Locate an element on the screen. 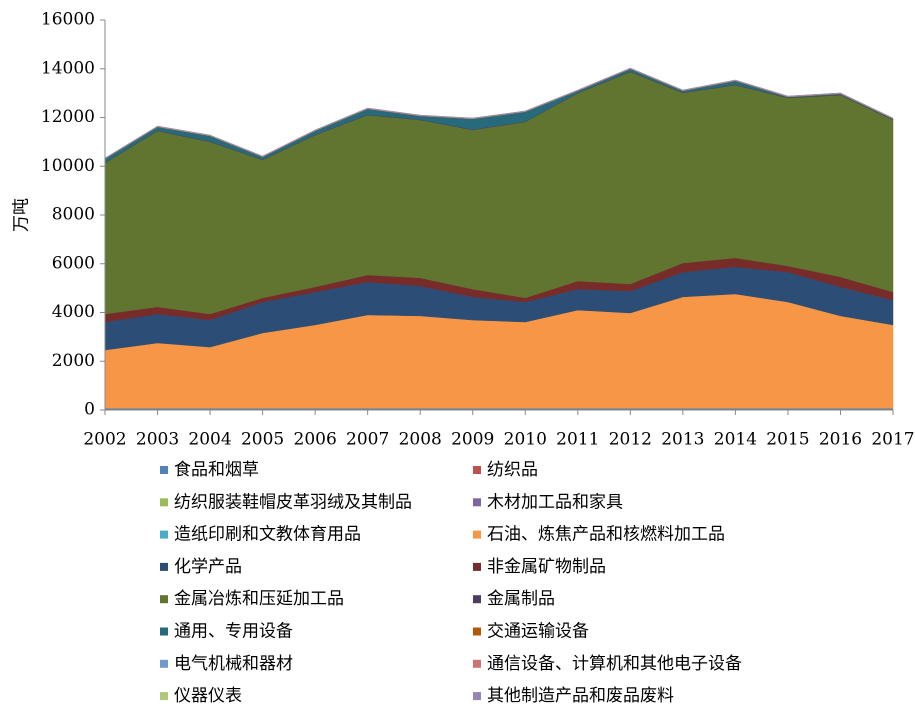  x-tick-label: 2015 is located at coordinates (787, 440).